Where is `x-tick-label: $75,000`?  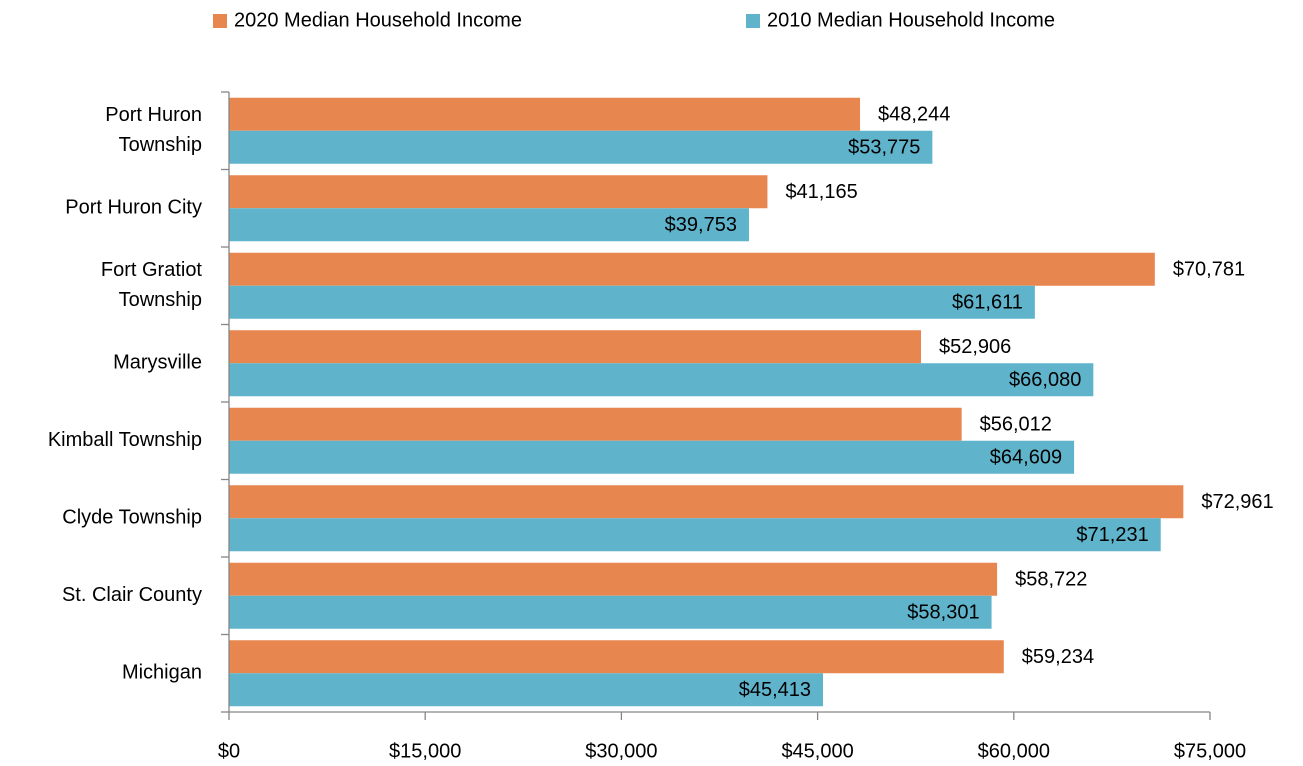 x-tick-label: $75,000 is located at coordinates (1210, 751).